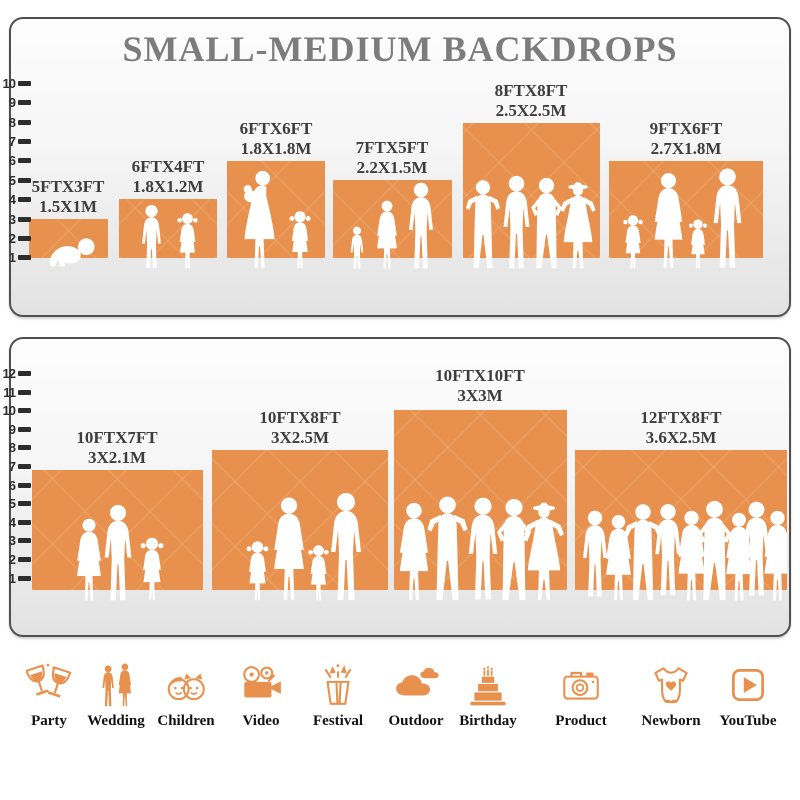 This screenshot has height=800, width=800. I want to click on page-title: SMALL-MEDIUM BACKDROPS, so click(400, 49).